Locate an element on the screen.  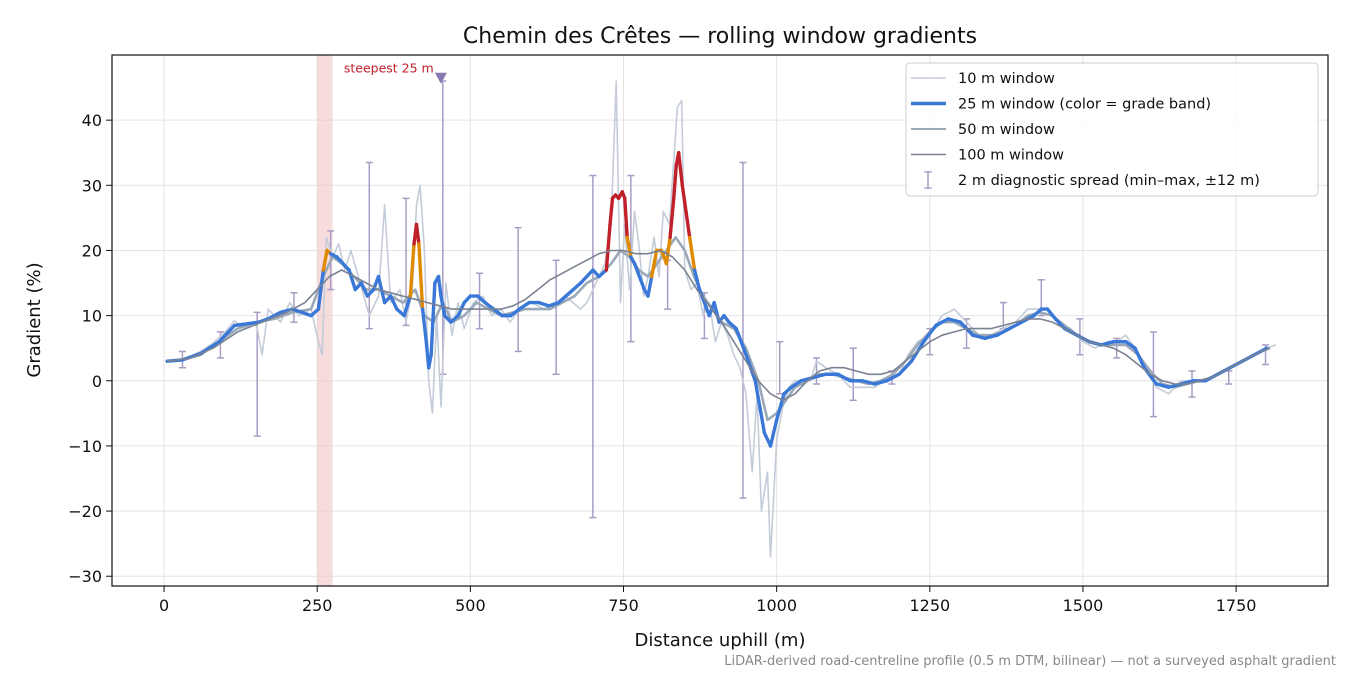
x-axis-ticks: 0 250 500 750 1000 1250 1500 1750 is located at coordinates (707, 600).